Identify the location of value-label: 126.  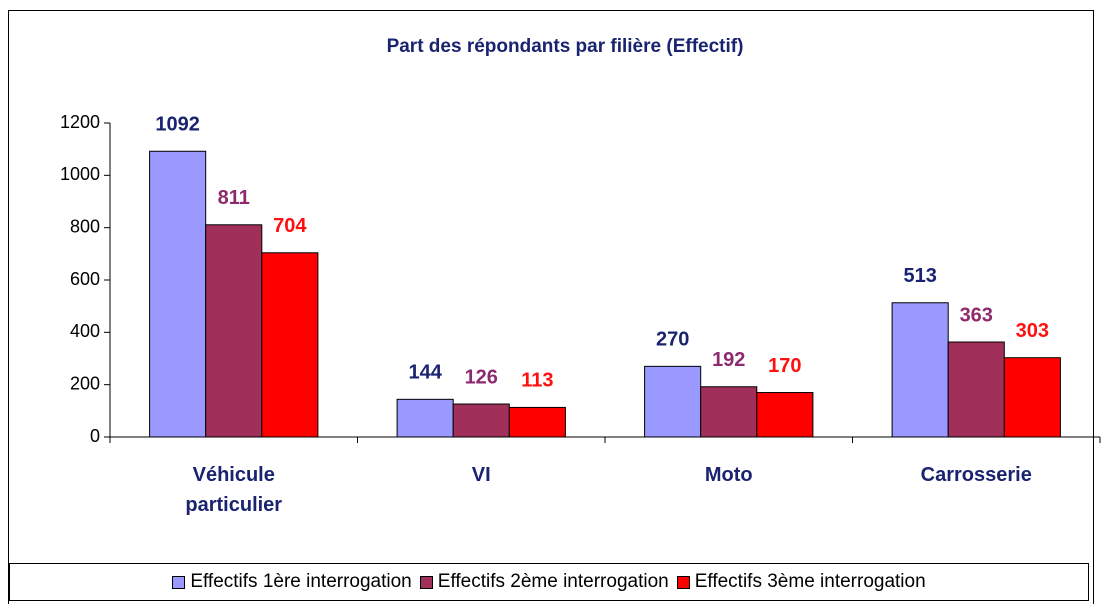
(481, 377).